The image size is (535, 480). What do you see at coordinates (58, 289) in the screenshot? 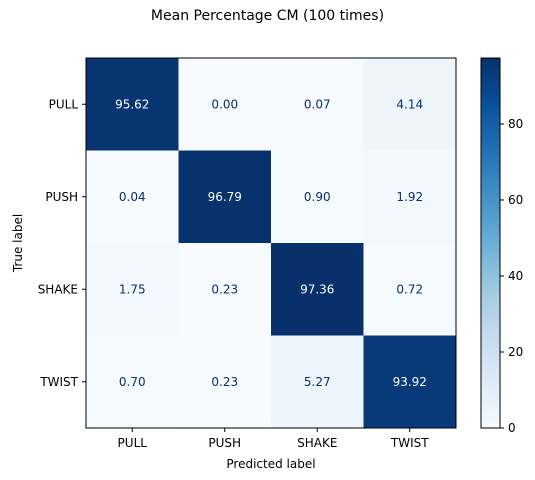
I see `y-tick-label: SHAKE` at bounding box center [58, 289].